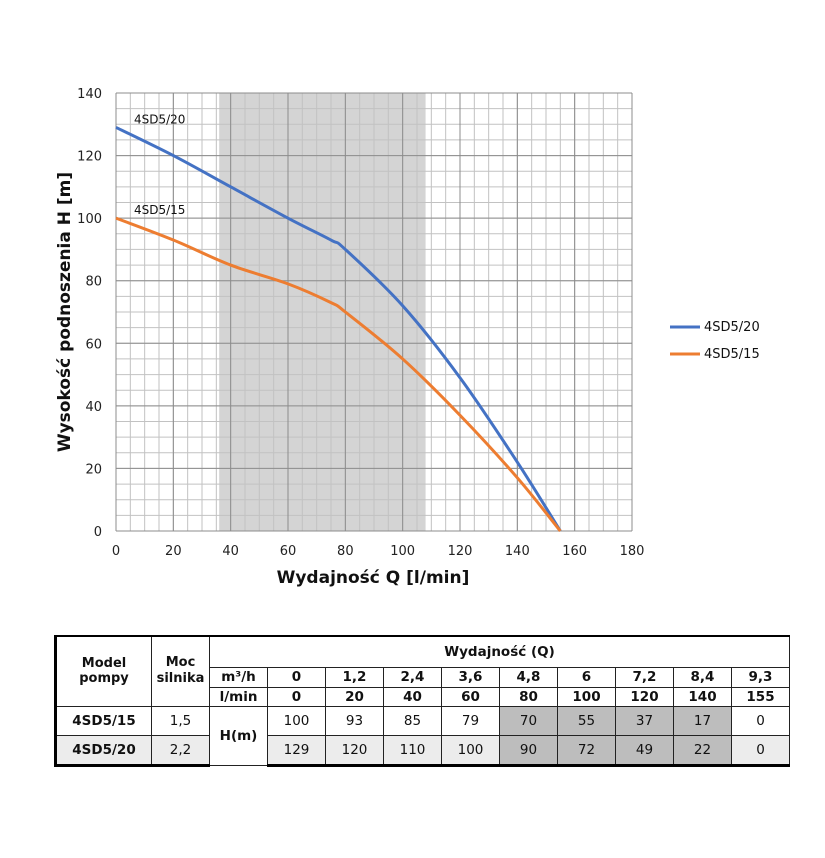 The height and width of the screenshot is (858, 825). I want to click on legend-label-4sd5-20: 4SD5/20, so click(732, 327).